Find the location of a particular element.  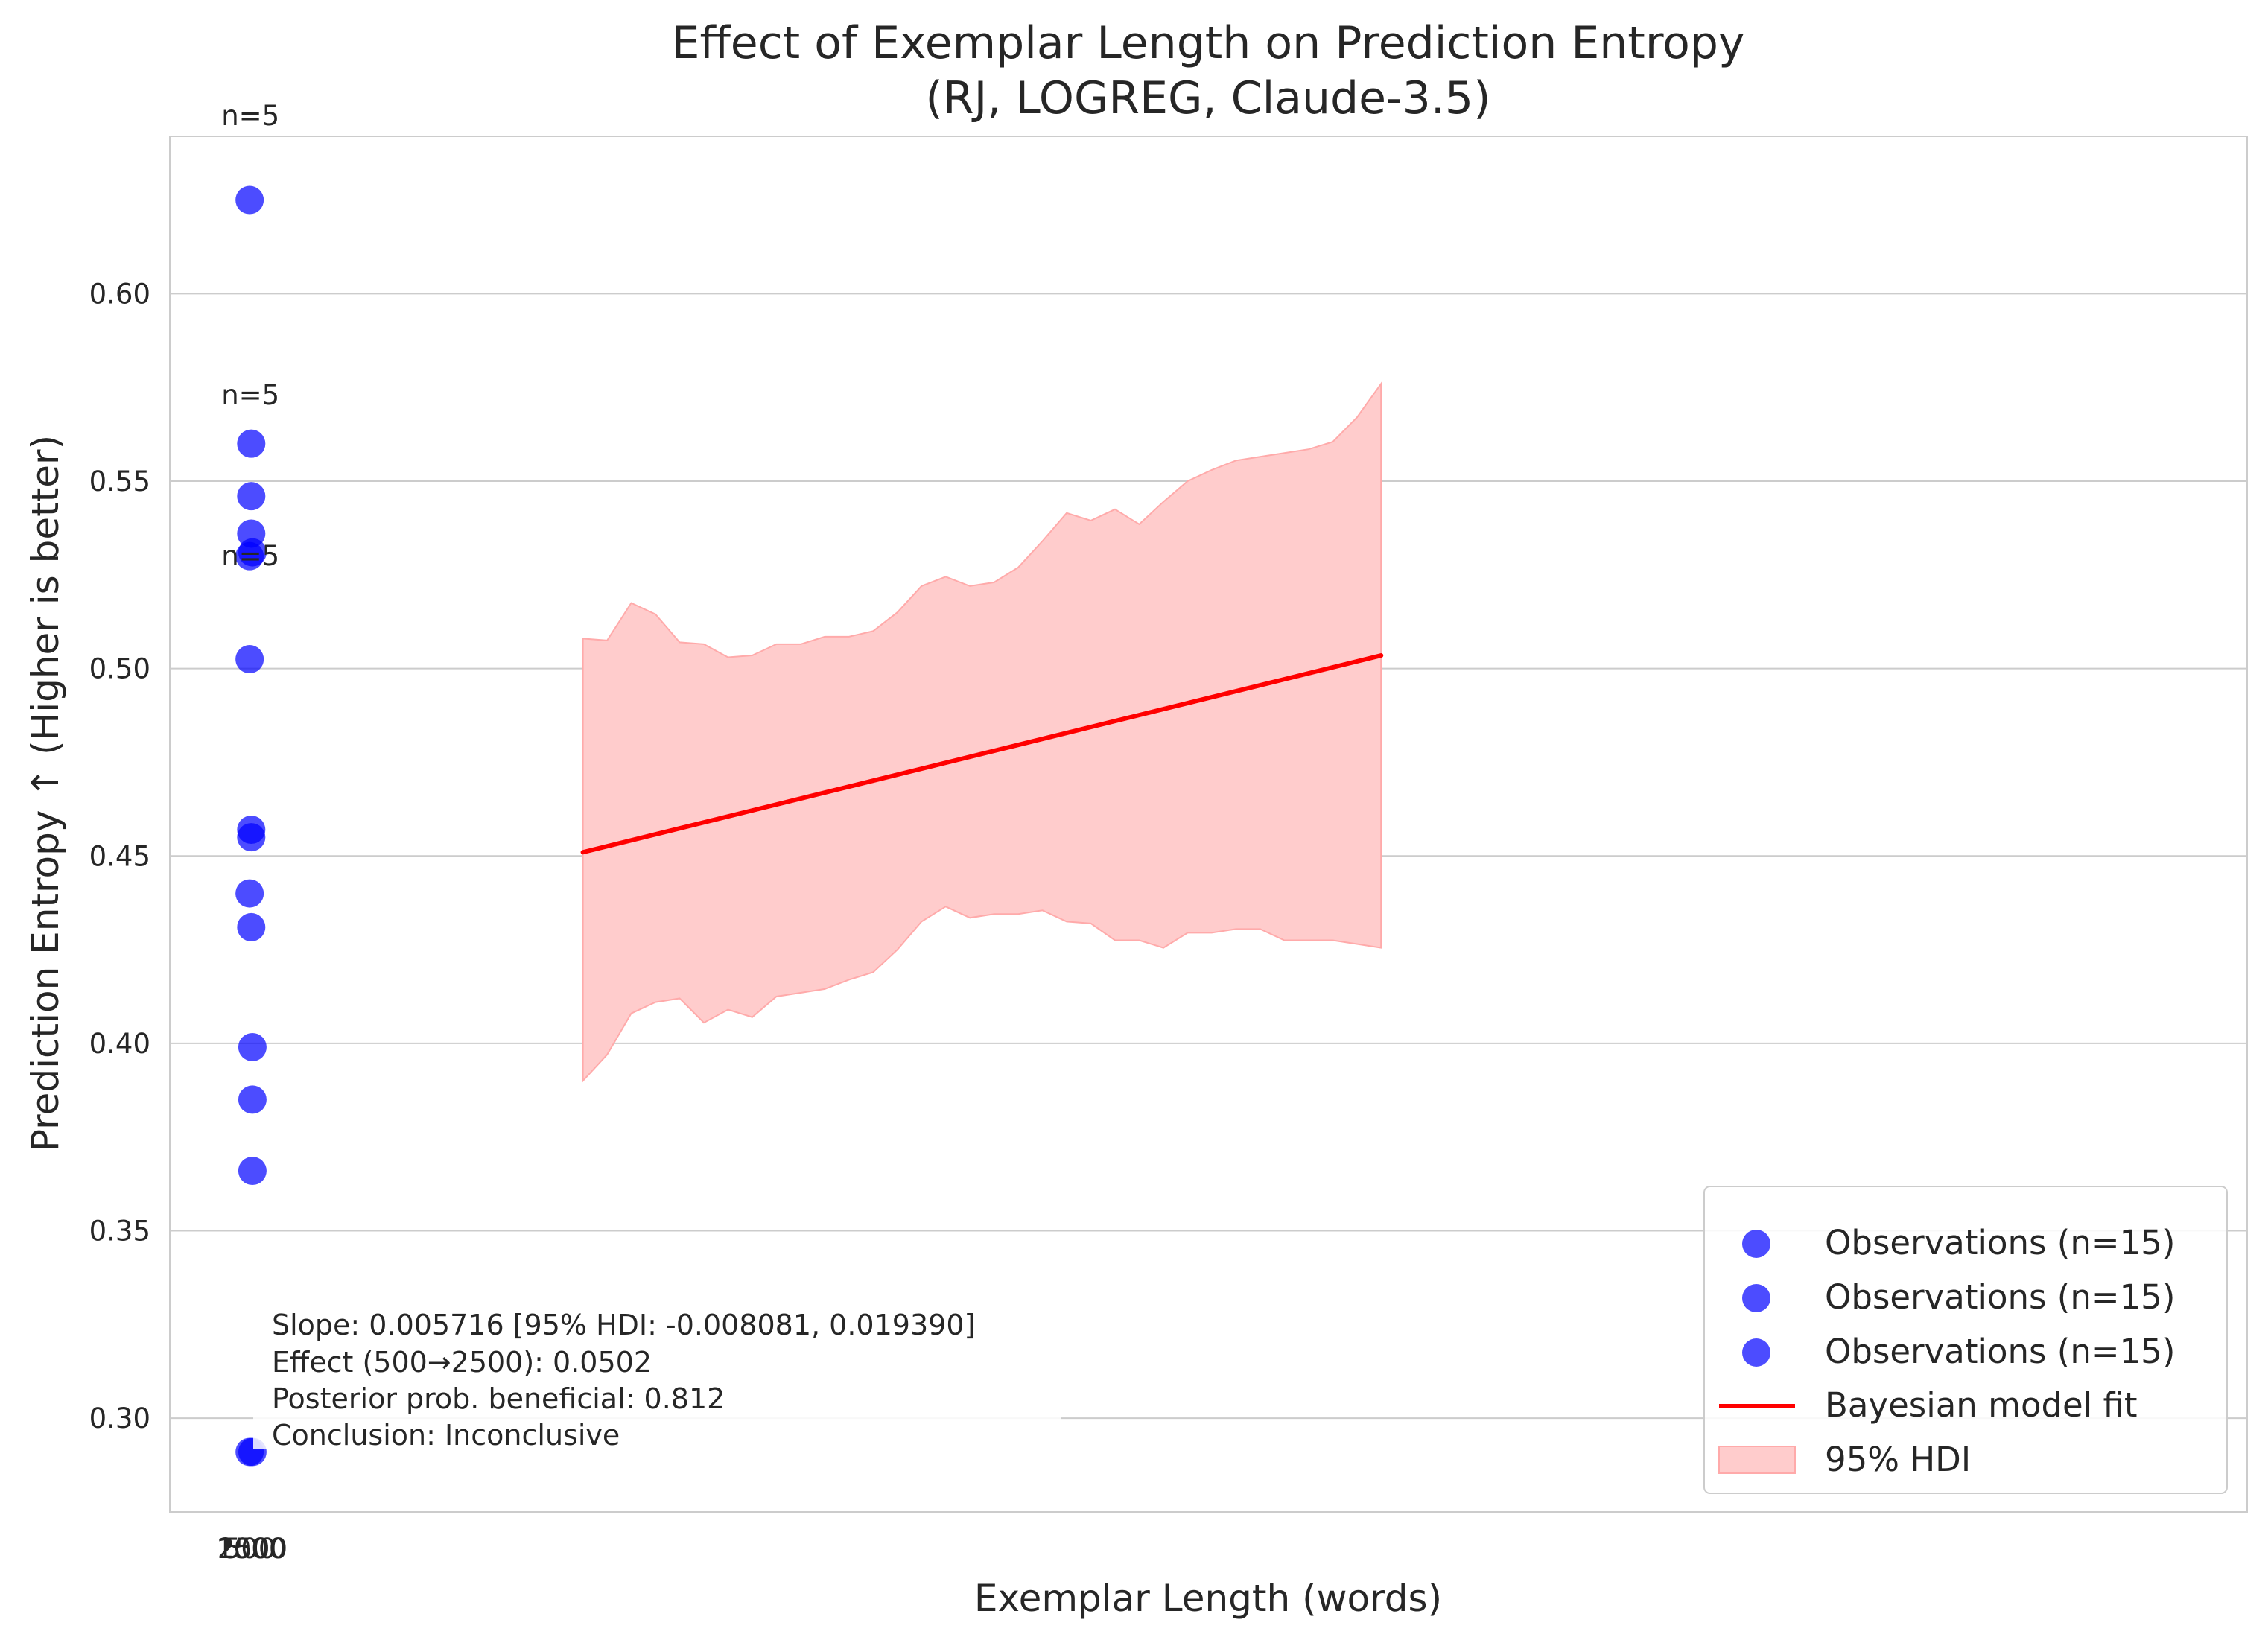

legend-label-hdi: 95% HDI is located at coordinates (1898, 1459).